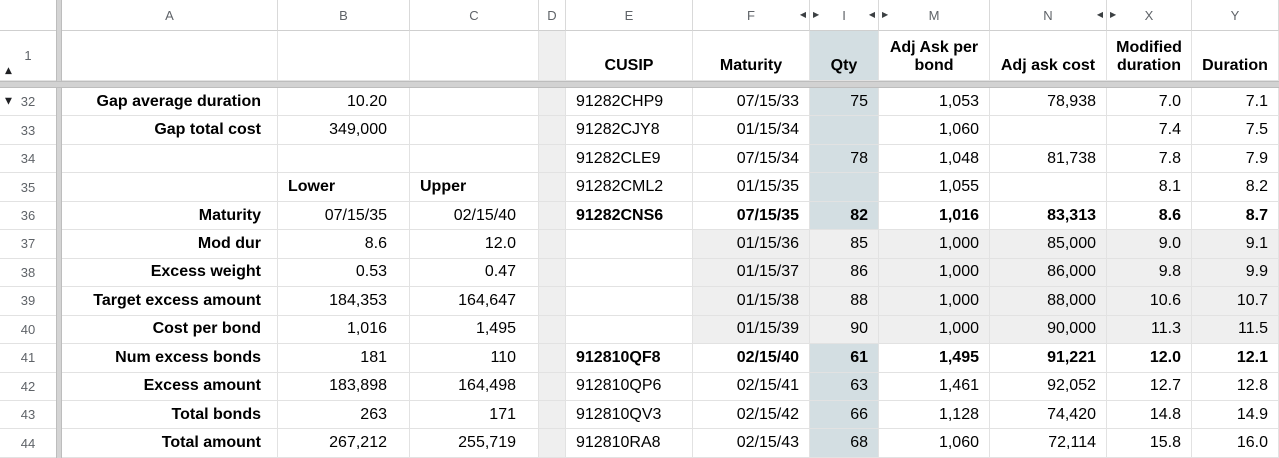 The image size is (1279, 458). Describe the element at coordinates (844, 187) in the screenshot. I see `cell-I35` at that location.